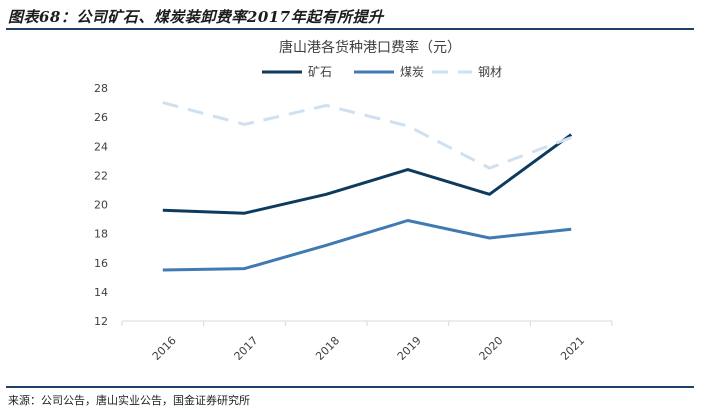 This screenshot has width=712, height=419. Describe the element at coordinates (327, 348) in the screenshot. I see `x-tick-label: 2018` at that location.